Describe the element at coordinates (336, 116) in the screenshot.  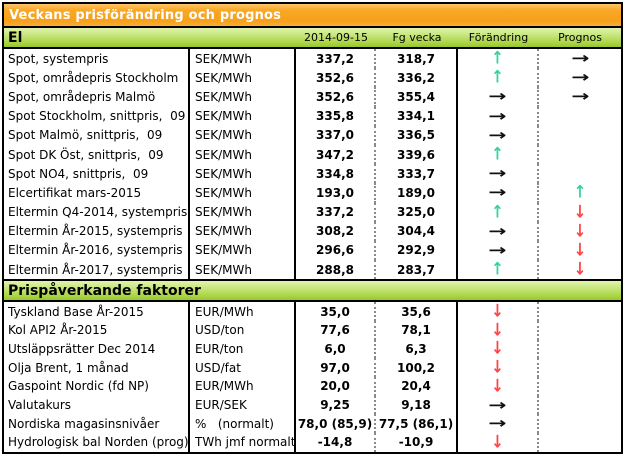
I see `value-current: 335,8` at that location.